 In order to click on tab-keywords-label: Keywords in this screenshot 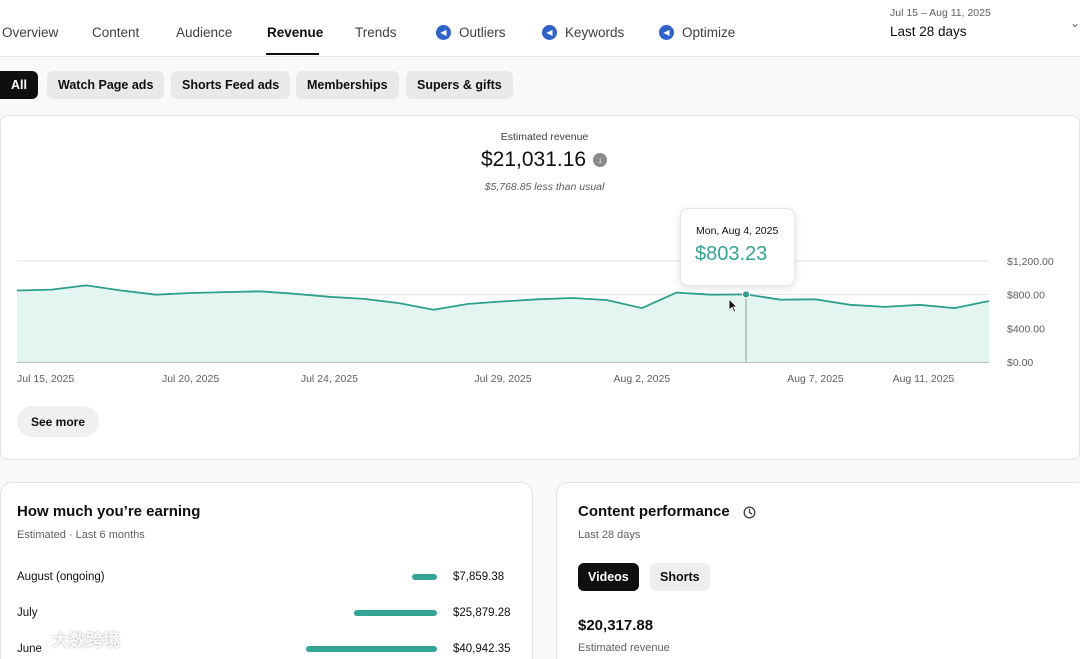, I will do `click(595, 32)`.